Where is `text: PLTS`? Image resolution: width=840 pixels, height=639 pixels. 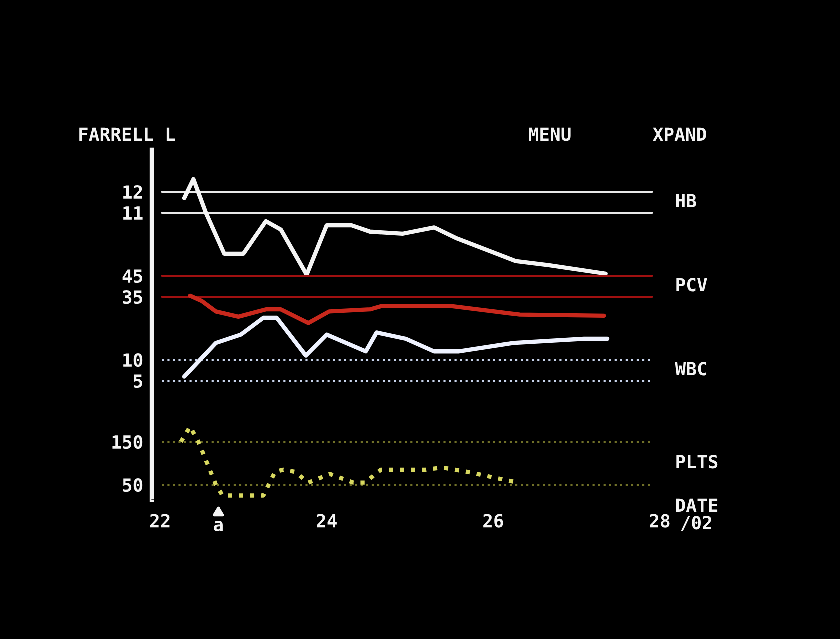 text: PLTS is located at coordinates (697, 462).